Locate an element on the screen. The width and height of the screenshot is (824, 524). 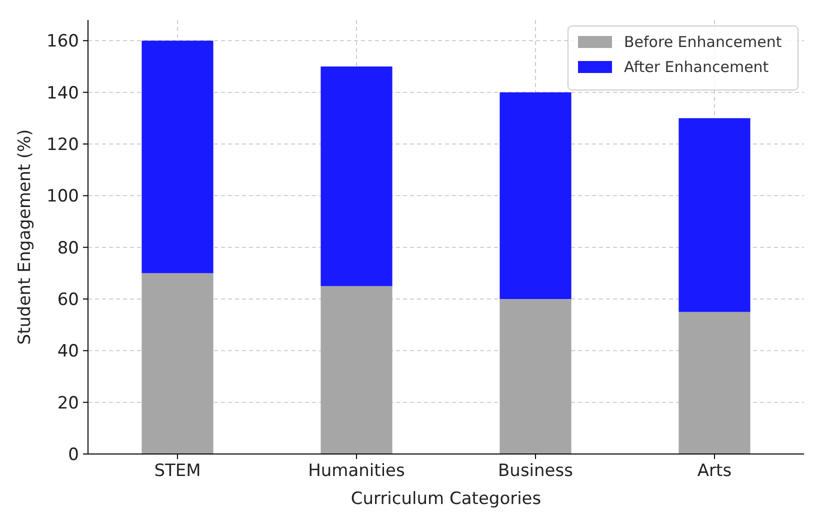
y-tick-label: 40 is located at coordinates (68, 352).